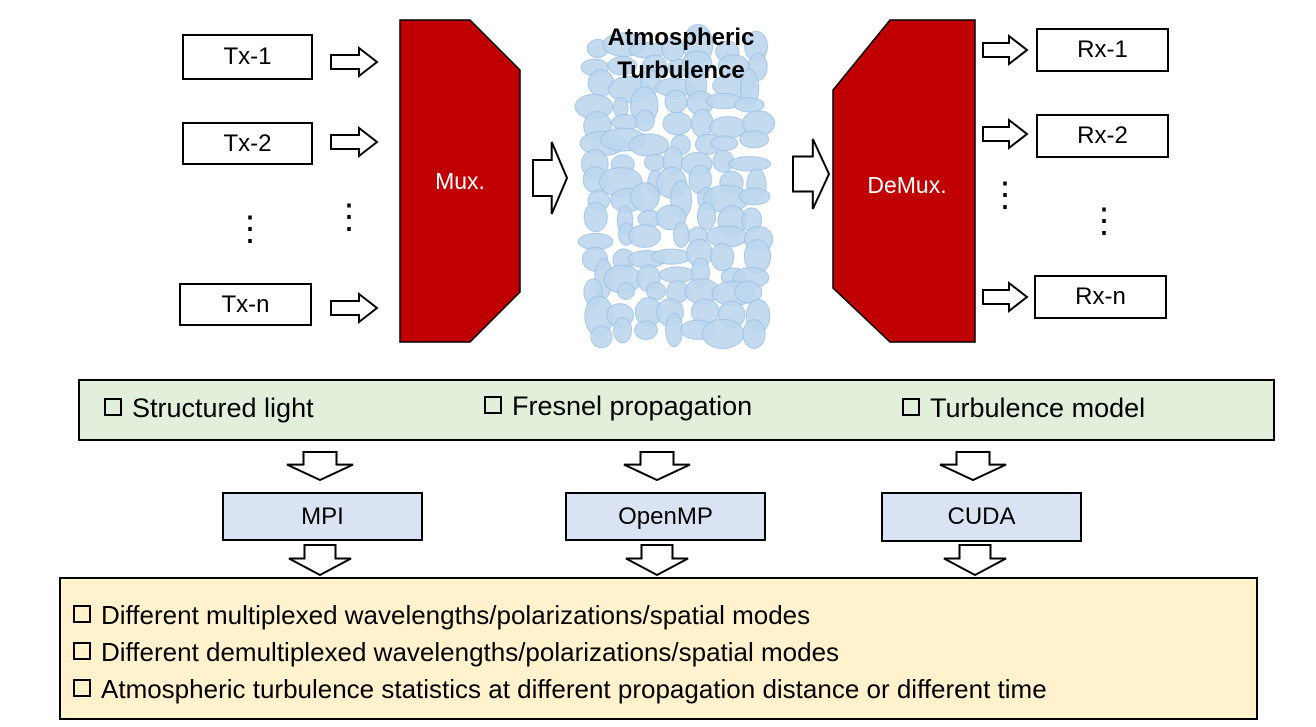 The width and height of the screenshot is (1316, 727). I want to click on rx-n-box: Rx-n, so click(1100, 297).